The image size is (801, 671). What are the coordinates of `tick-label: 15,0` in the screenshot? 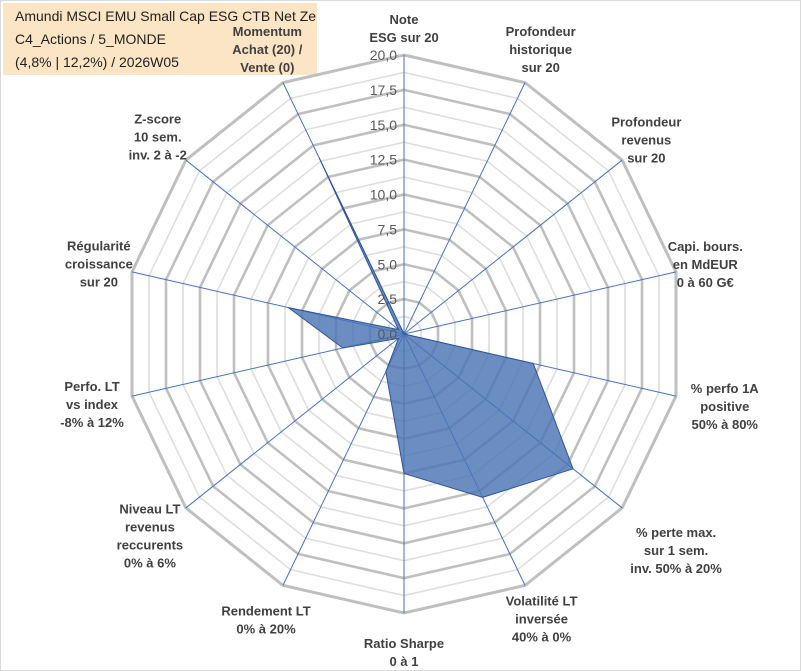 It's located at (383, 125).